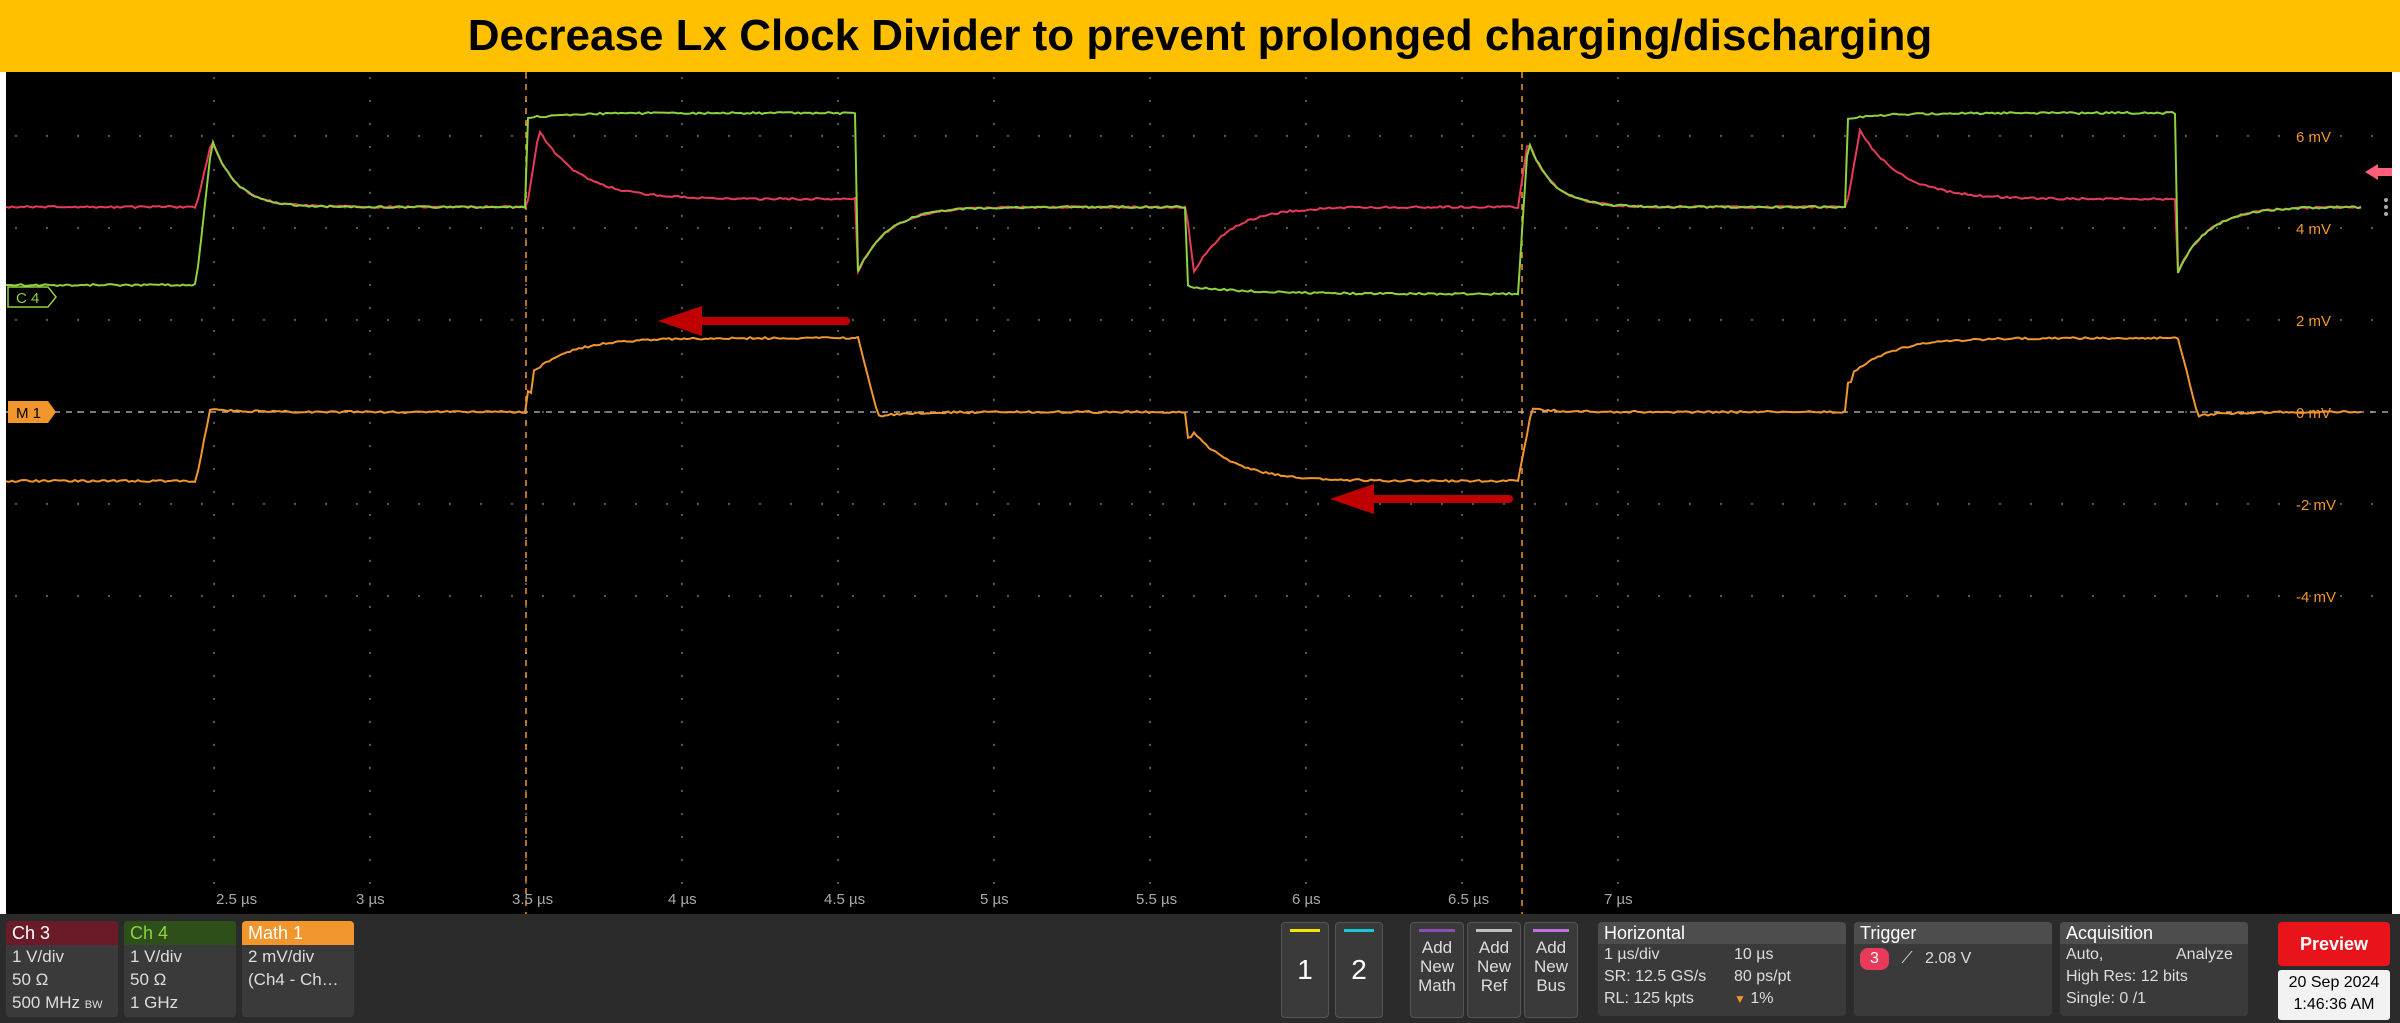 This screenshot has height=1023, width=2400. What do you see at coordinates (1551, 947) in the screenshot?
I see `add-bus-line-1: Add` at bounding box center [1551, 947].